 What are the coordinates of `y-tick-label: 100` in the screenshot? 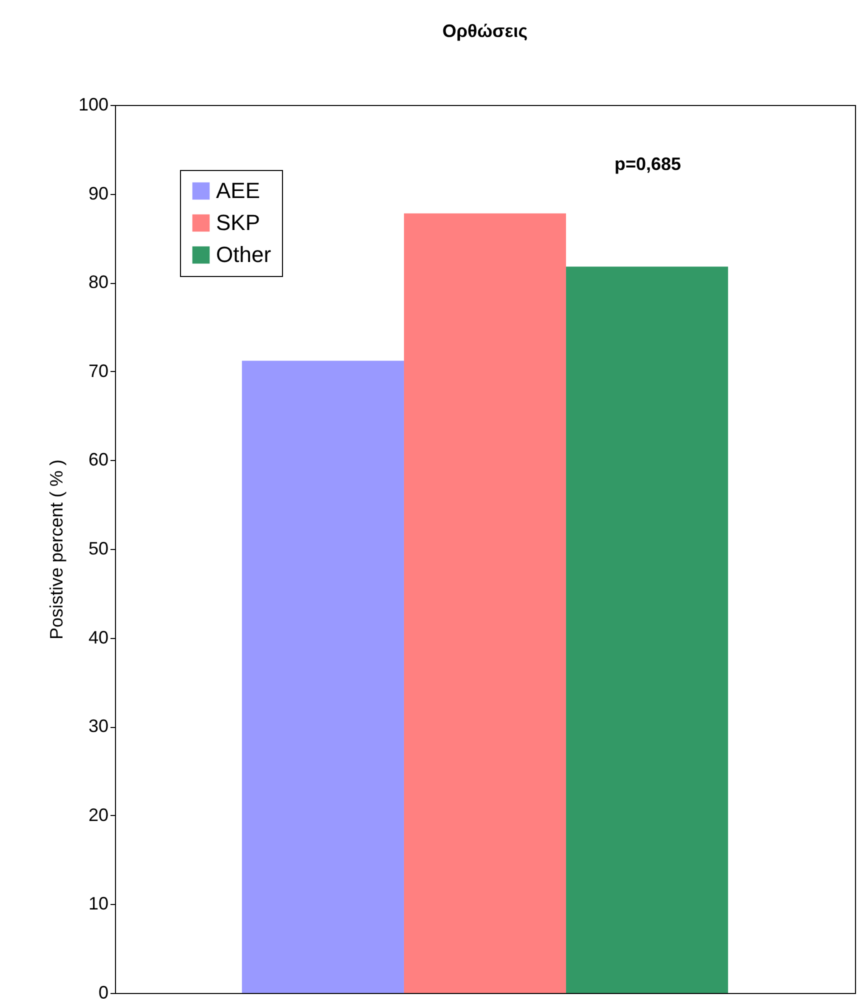 It's located at (93, 104).